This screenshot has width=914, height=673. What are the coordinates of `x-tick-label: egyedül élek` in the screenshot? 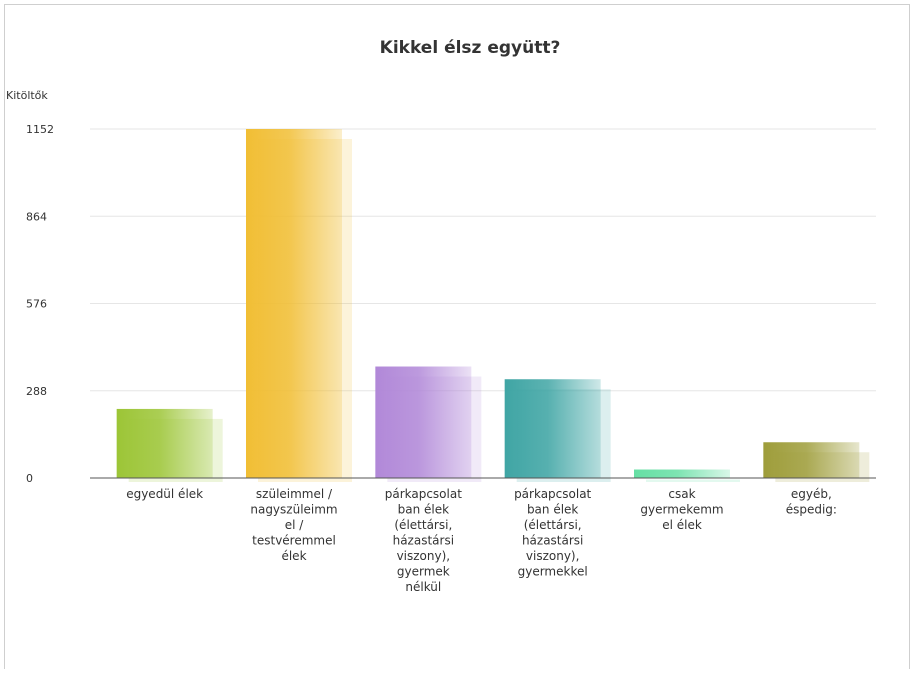 It's located at (164, 494).